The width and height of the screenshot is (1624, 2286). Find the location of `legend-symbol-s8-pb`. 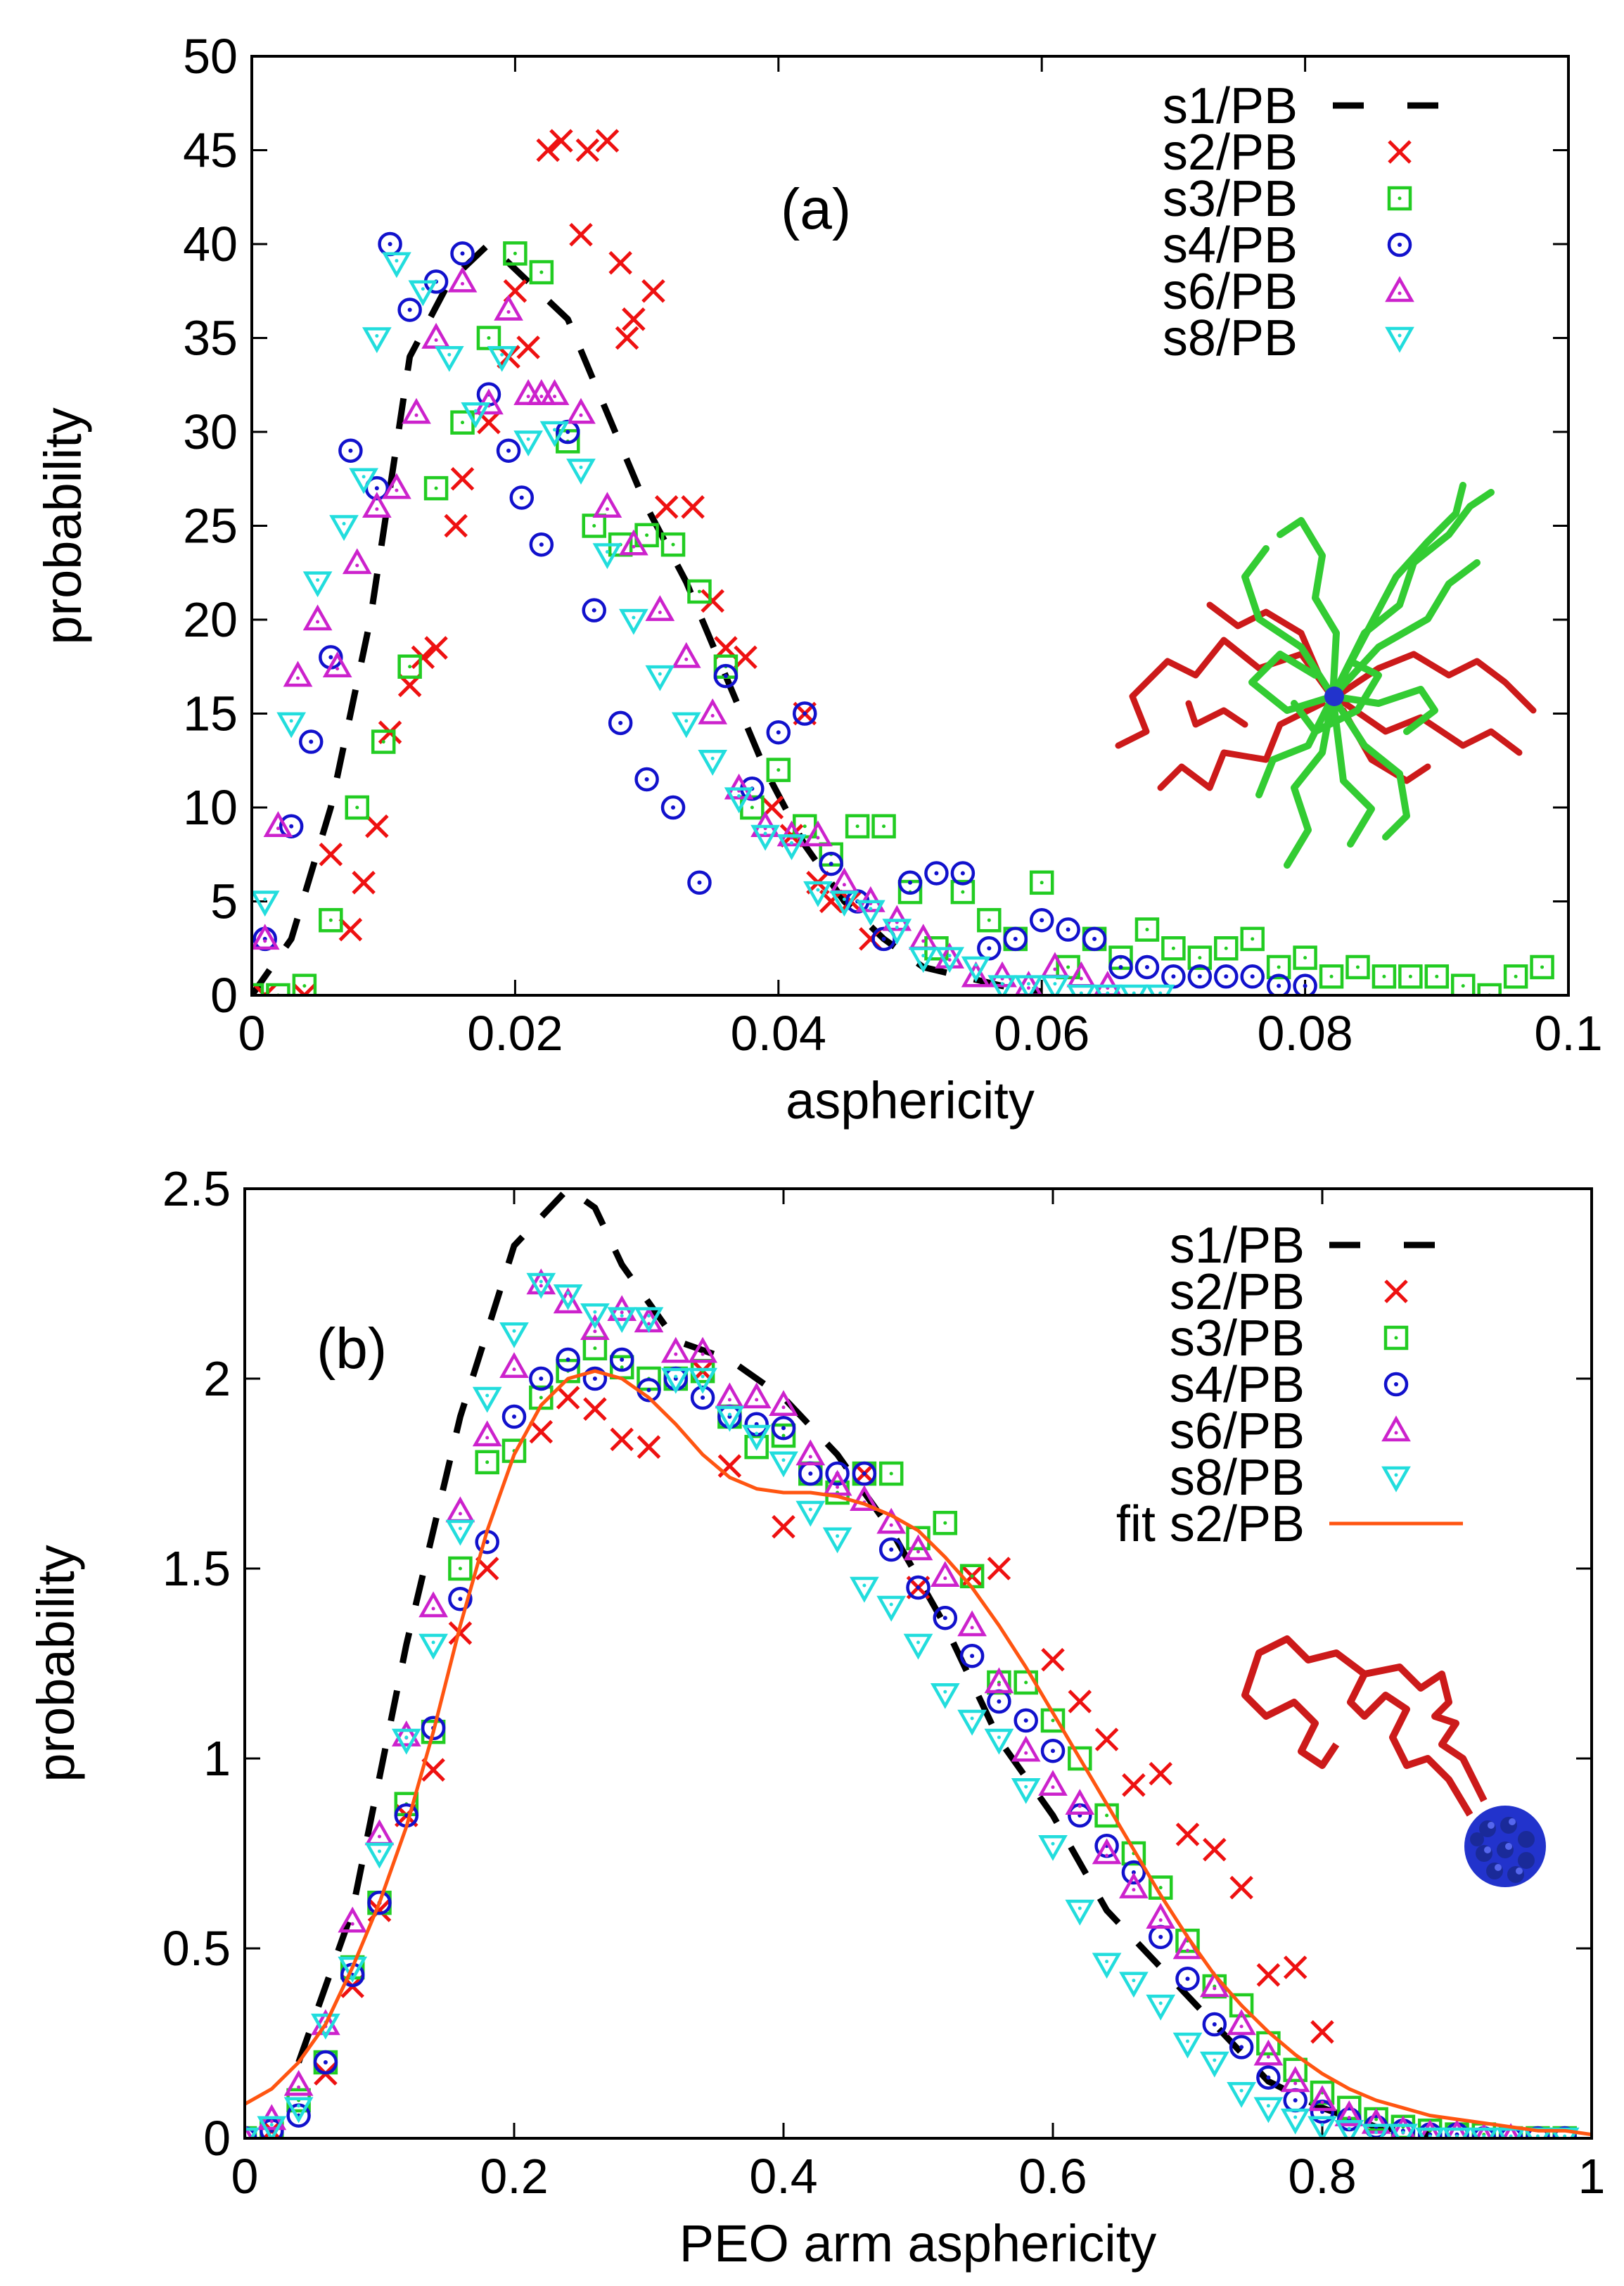

legend-symbol-s8-pb is located at coordinates (1399, 339).